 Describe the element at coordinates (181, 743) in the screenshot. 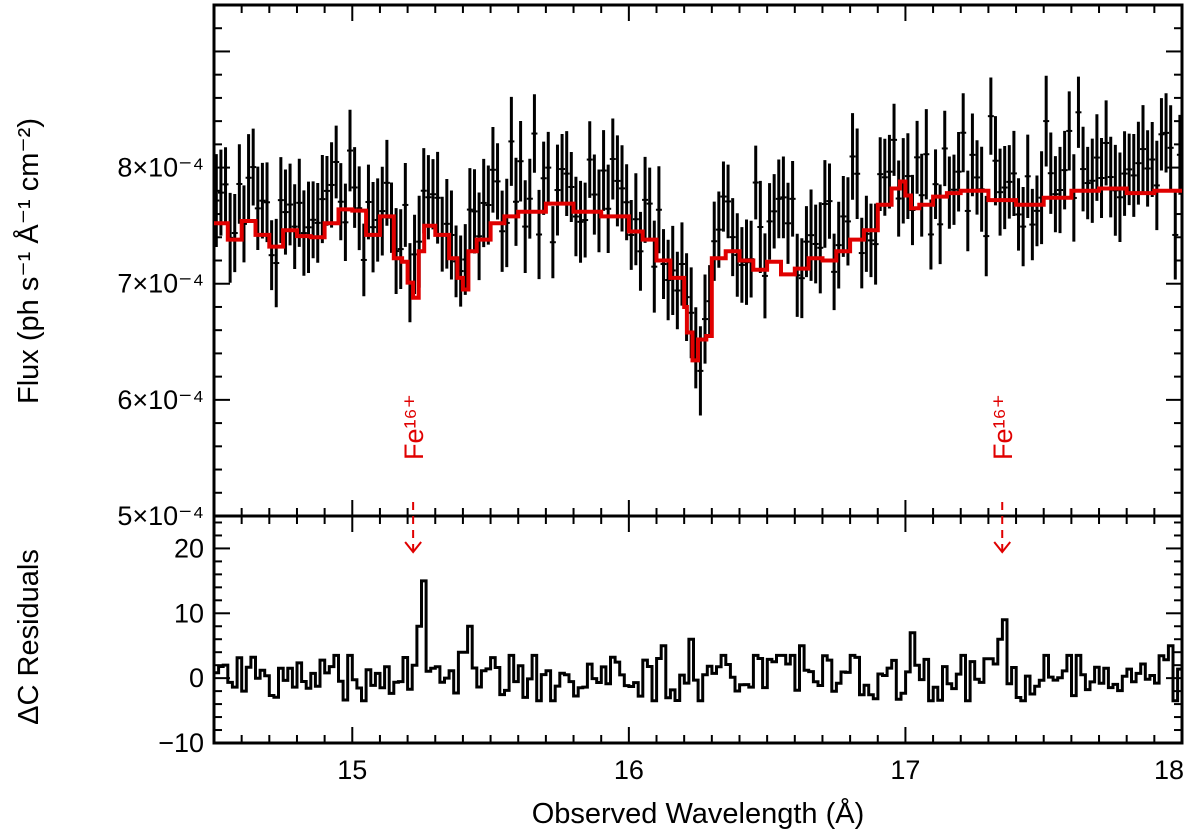

I see `y-tick-label: −10` at that location.